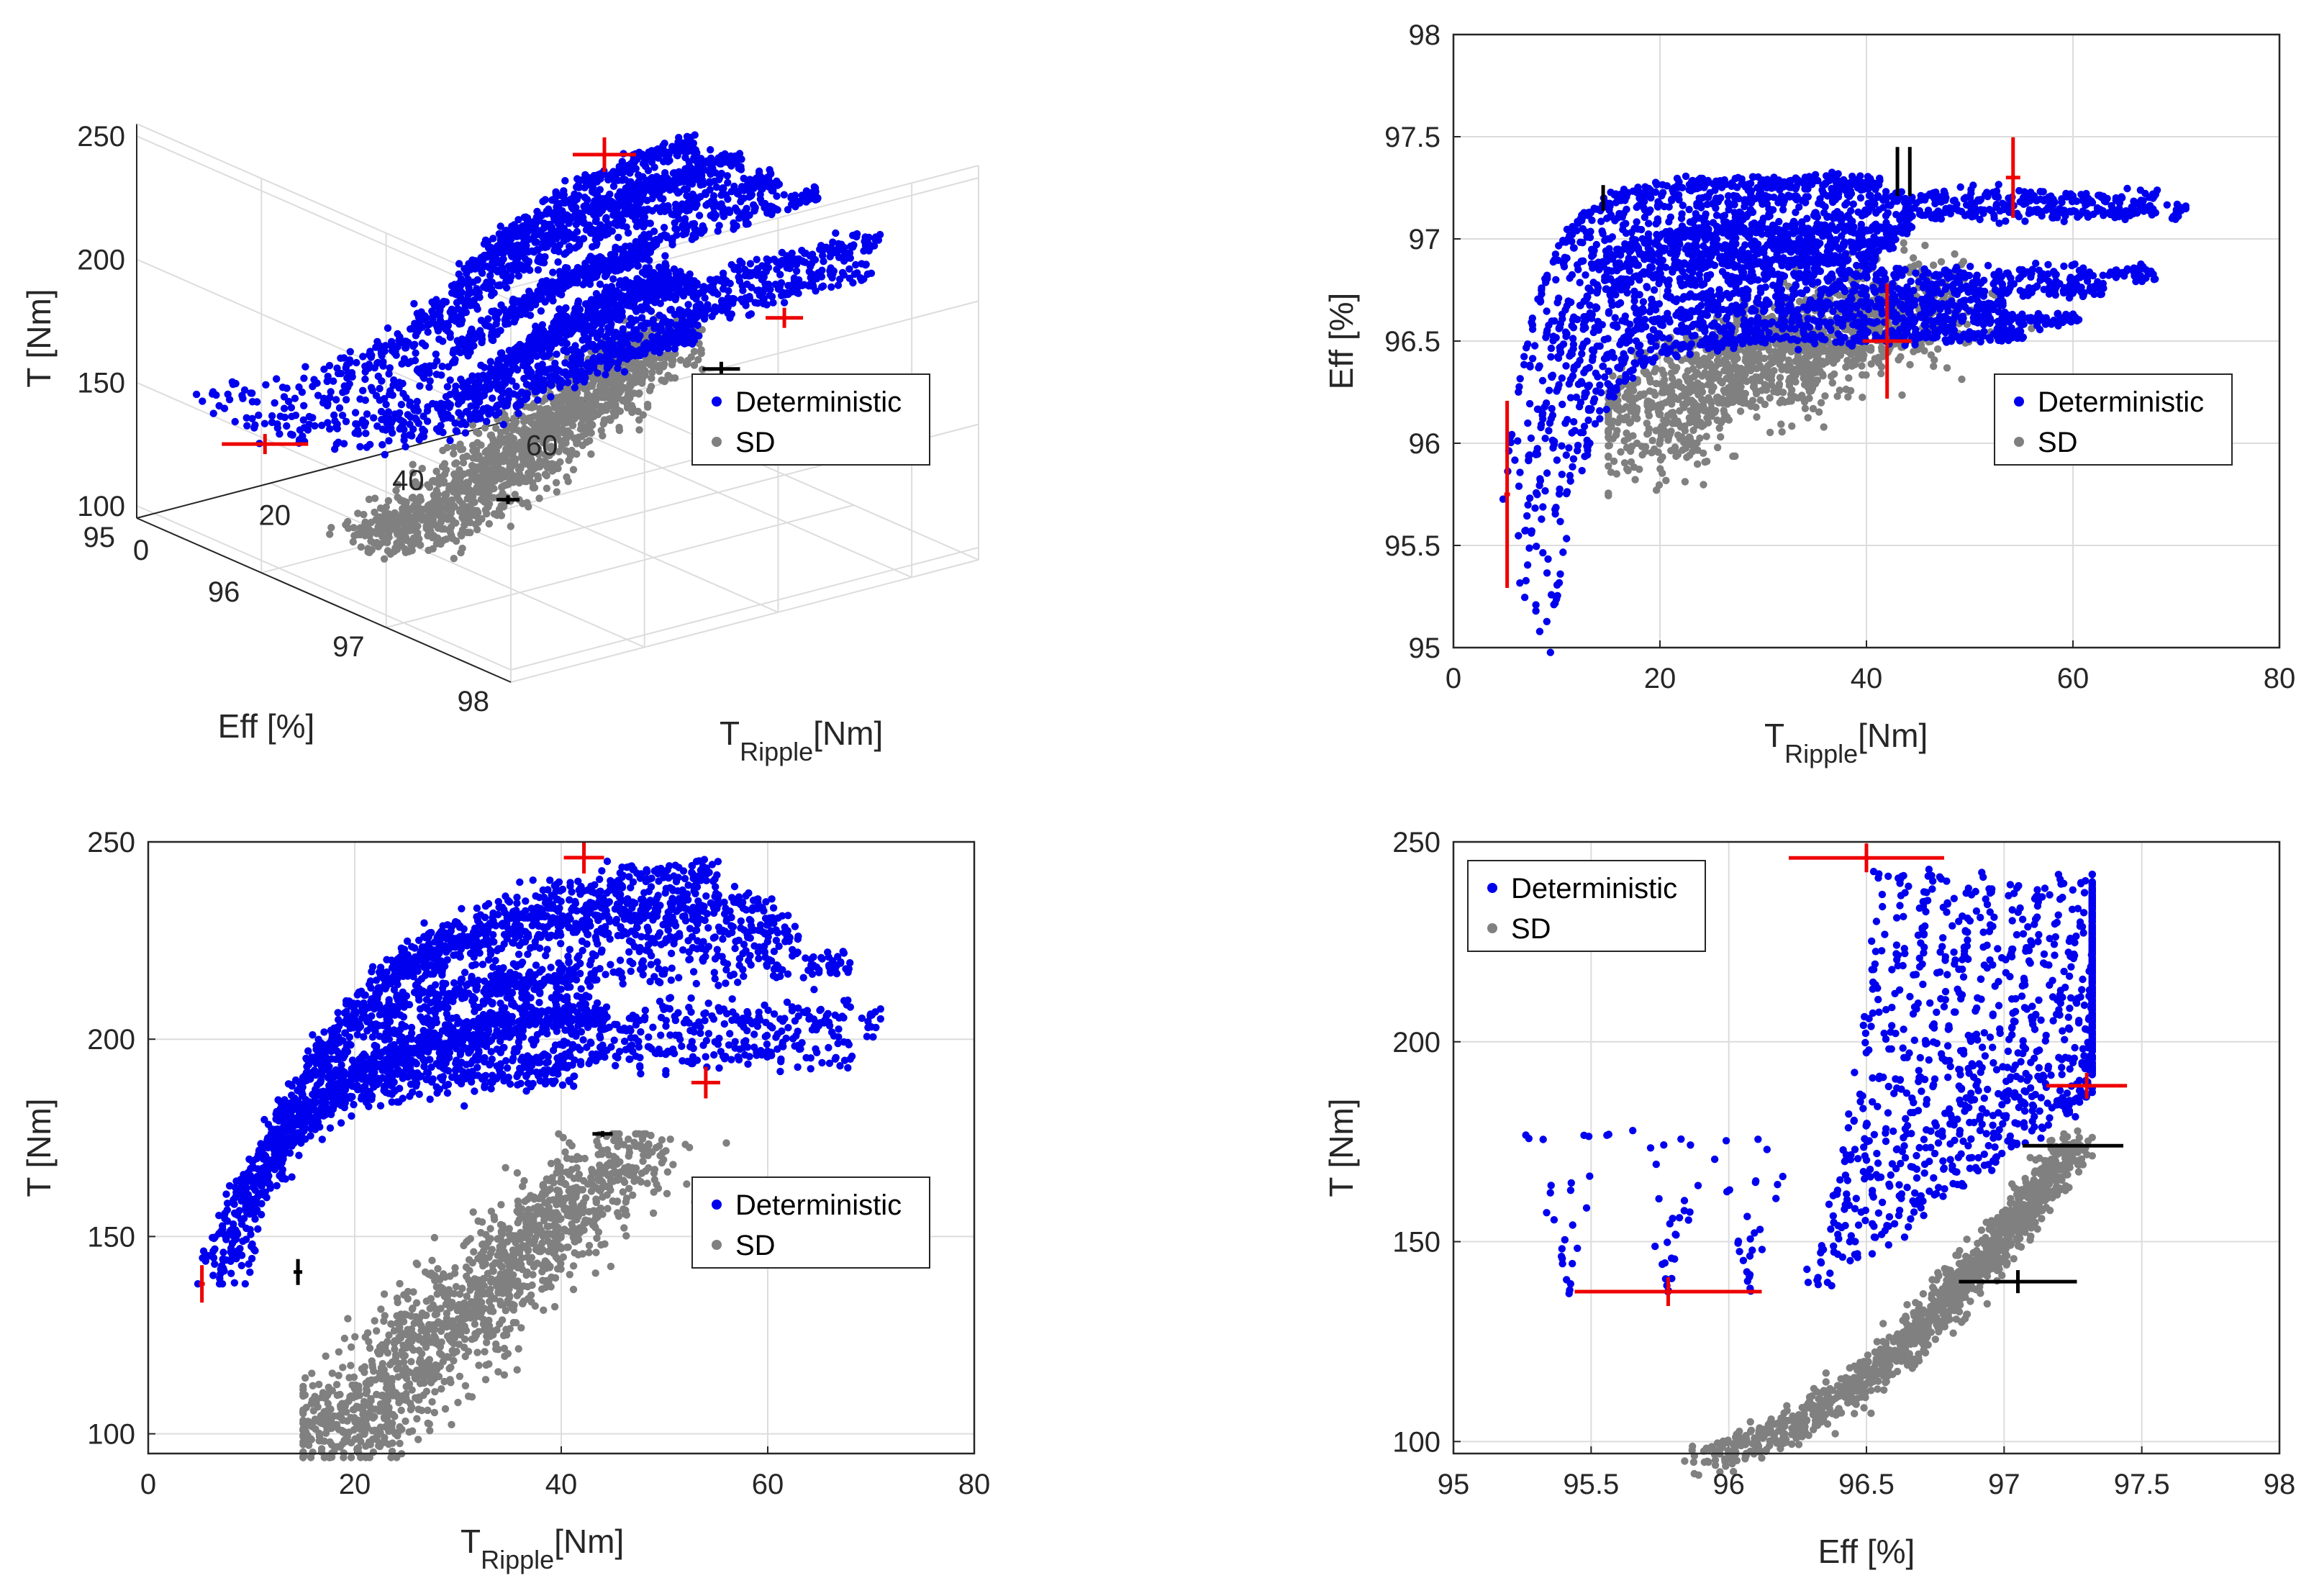 The height and width of the screenshot is (1596, 2314). What do you see at coordinates (717, 402) in the screenshot?
I see `p1-legend-det-marker` at bounding box center [717, 402].